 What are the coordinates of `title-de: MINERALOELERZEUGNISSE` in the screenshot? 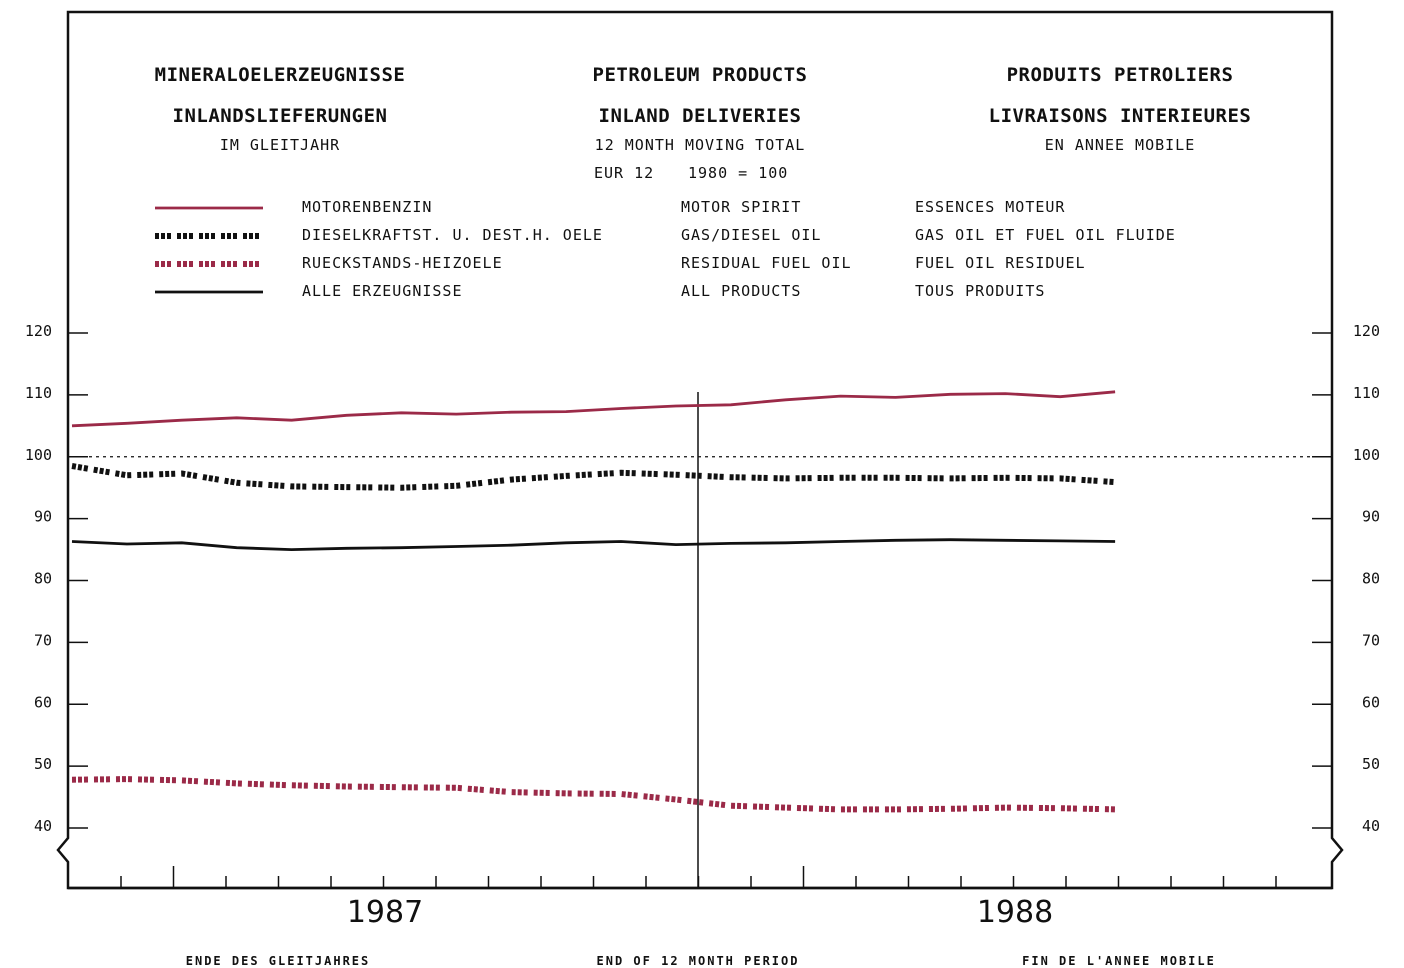 It's located at (280, 75).